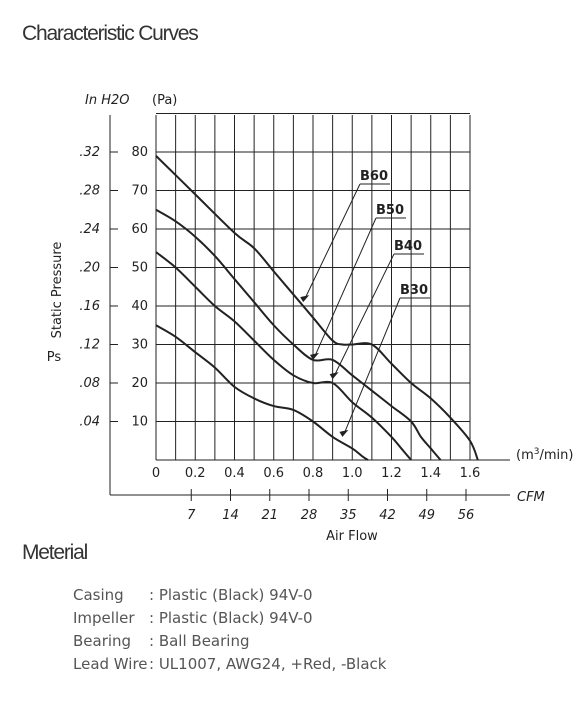 The height and width of the screenshot is (721, 584). Describe the element at coordinates (89, 422) in the screenshot. I see `y2-tick-label: .04` at that location.